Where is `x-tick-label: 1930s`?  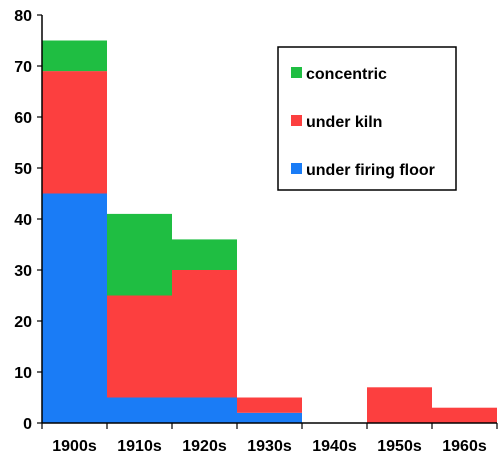
x-tick-label: 1930s is located at coordinates (269, 446).